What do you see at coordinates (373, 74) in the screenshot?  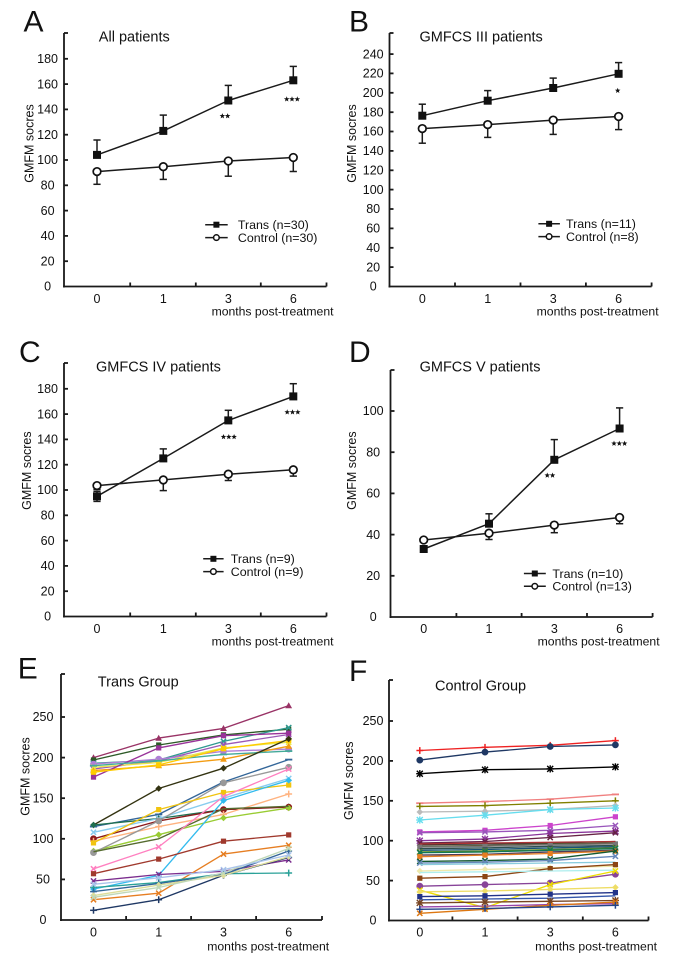 I see `svg-text: 220` at bounding box center [373, 74].